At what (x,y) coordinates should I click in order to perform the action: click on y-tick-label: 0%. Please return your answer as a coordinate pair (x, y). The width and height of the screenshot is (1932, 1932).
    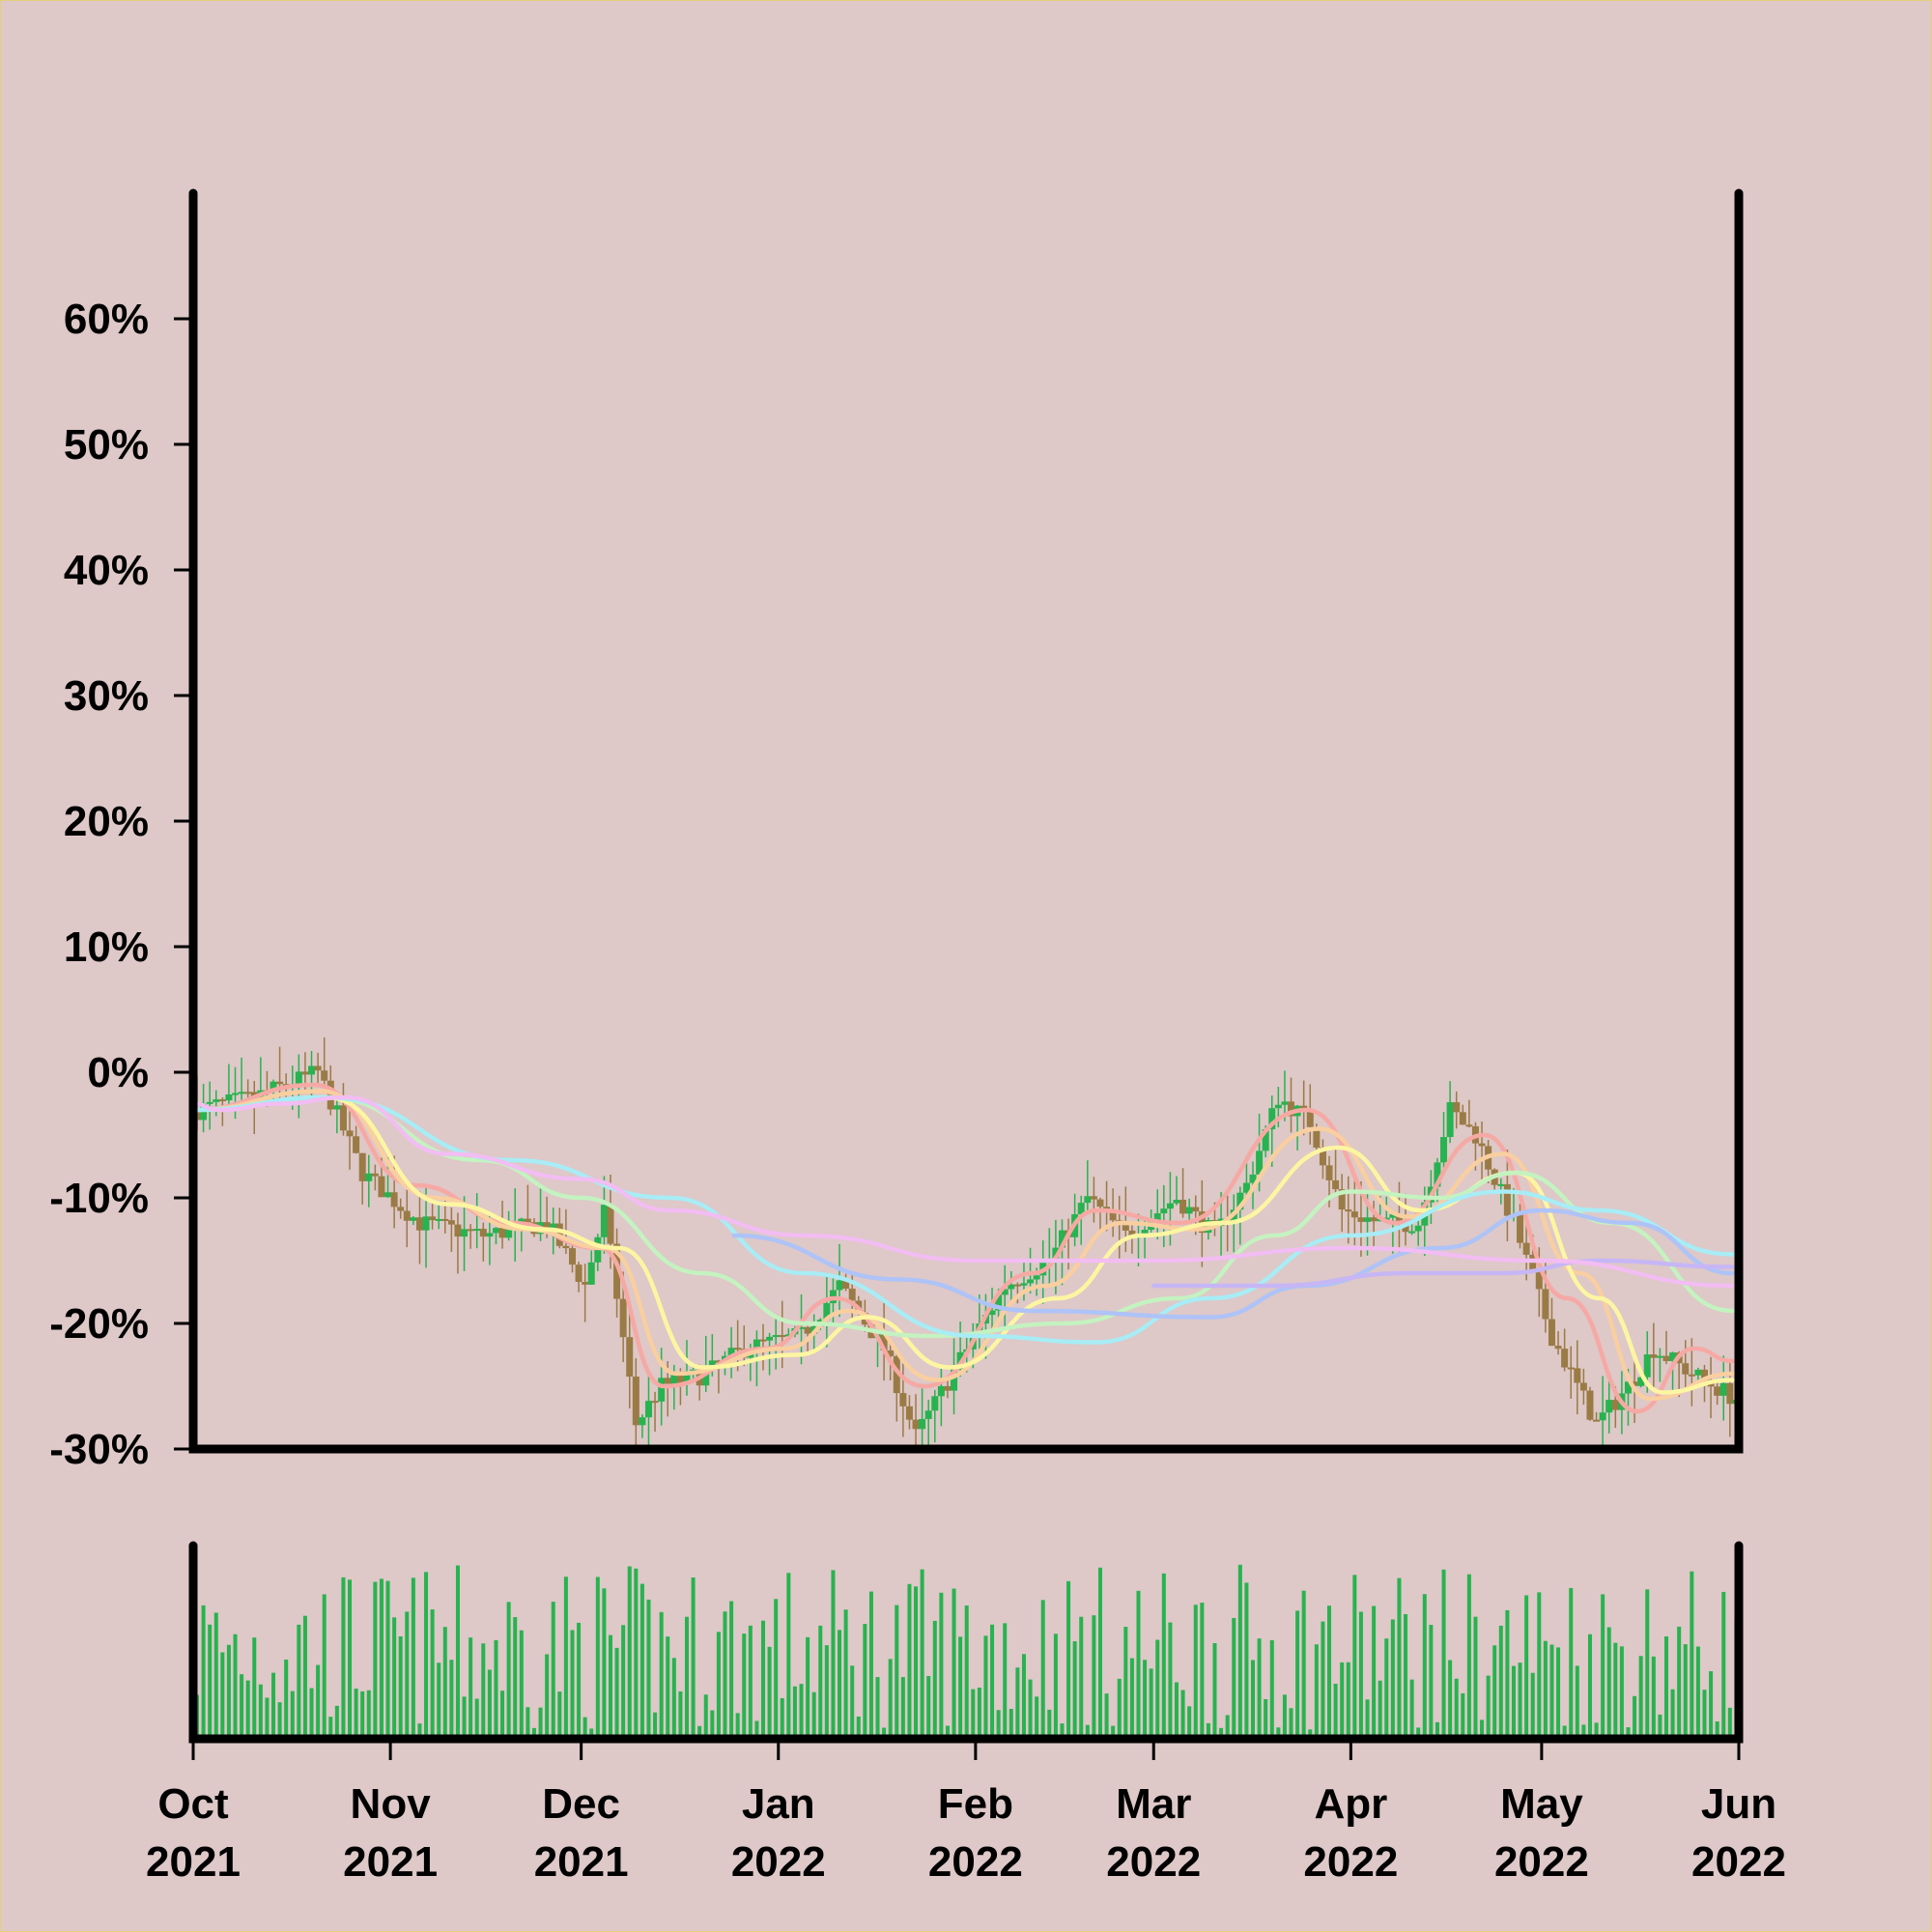
    Looking at the image, I should click on (118, 1072).